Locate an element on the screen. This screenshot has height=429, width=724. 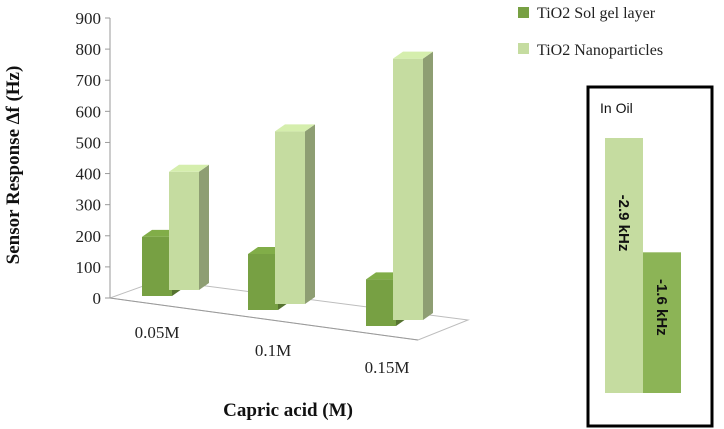
inset-bars-group: -2.9 kHz -1.6 kHz is located at coordinates (643, 265).